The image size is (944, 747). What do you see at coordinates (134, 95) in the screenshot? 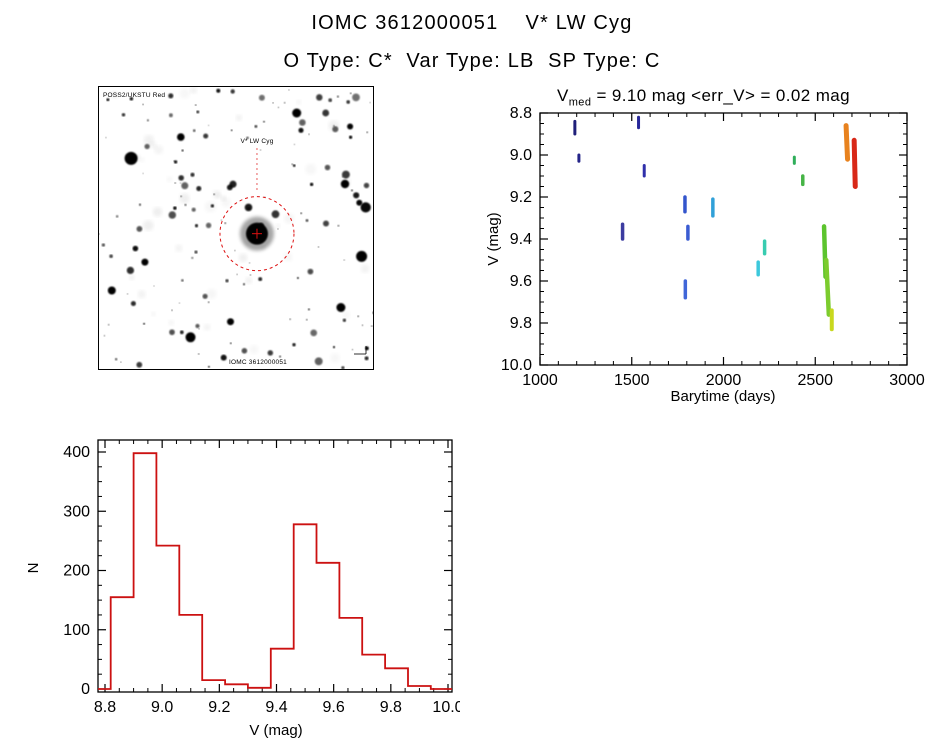
I see `finder-survey-label: POSS2/UKSTU Red` at bounding box center [134, 95].